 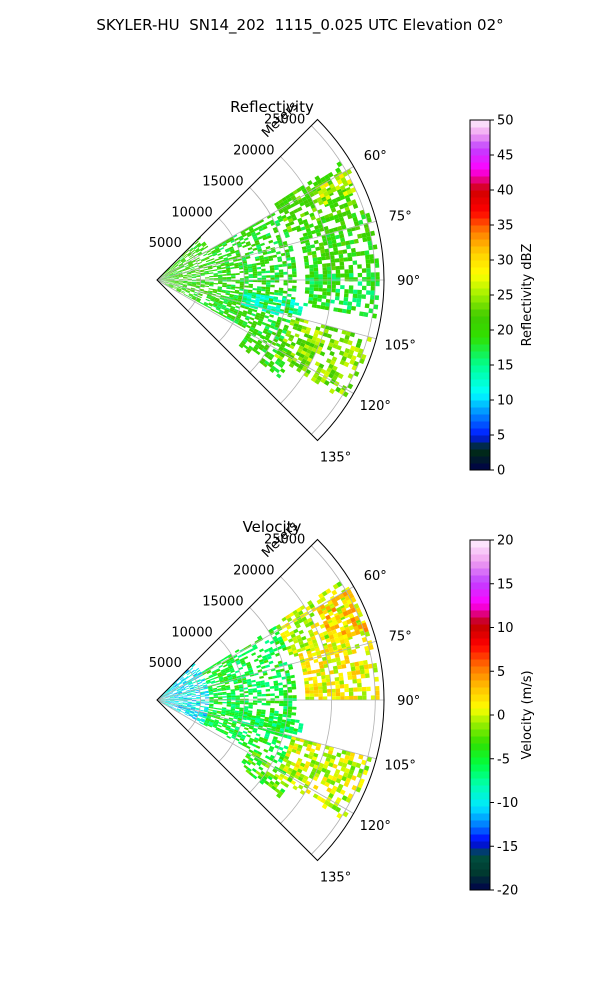 I want to click on colorbar-tick-label: 25, so click(x=505, y=296).